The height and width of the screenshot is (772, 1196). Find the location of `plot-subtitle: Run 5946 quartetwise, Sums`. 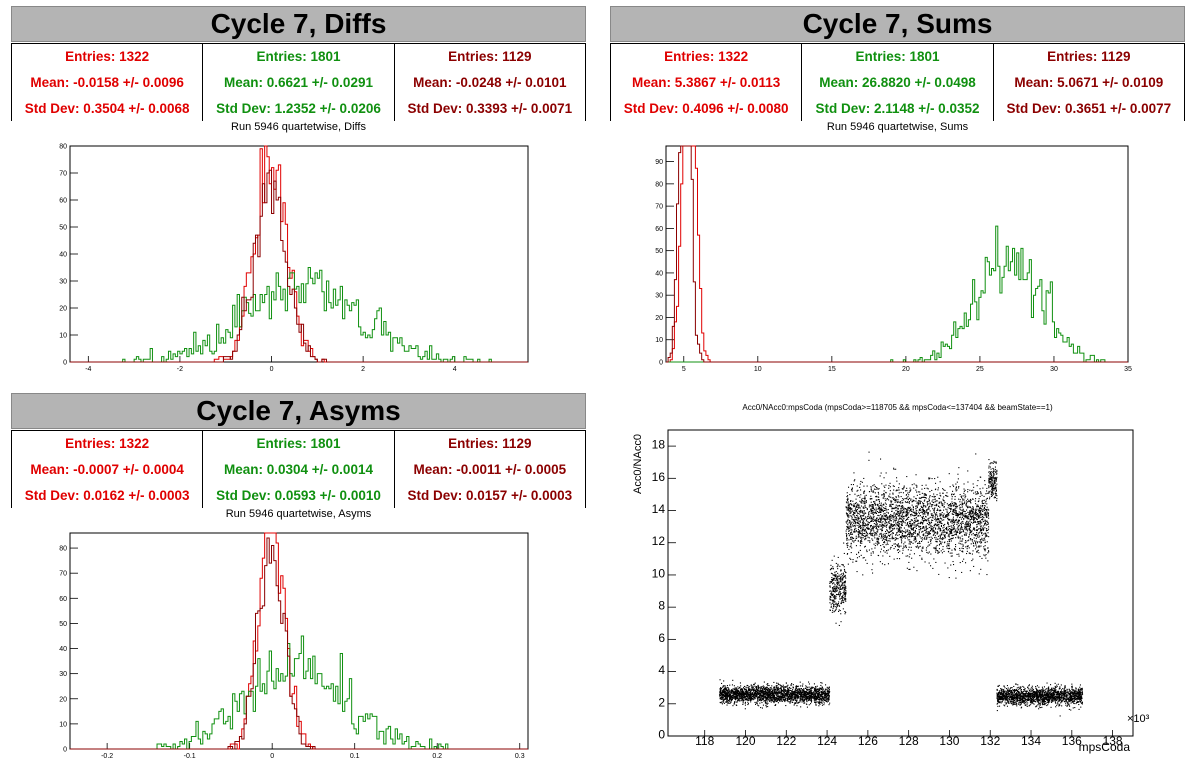

plot-subtitle: Run 5946 quartetwise, Sums is located at coordinates (897, 127).